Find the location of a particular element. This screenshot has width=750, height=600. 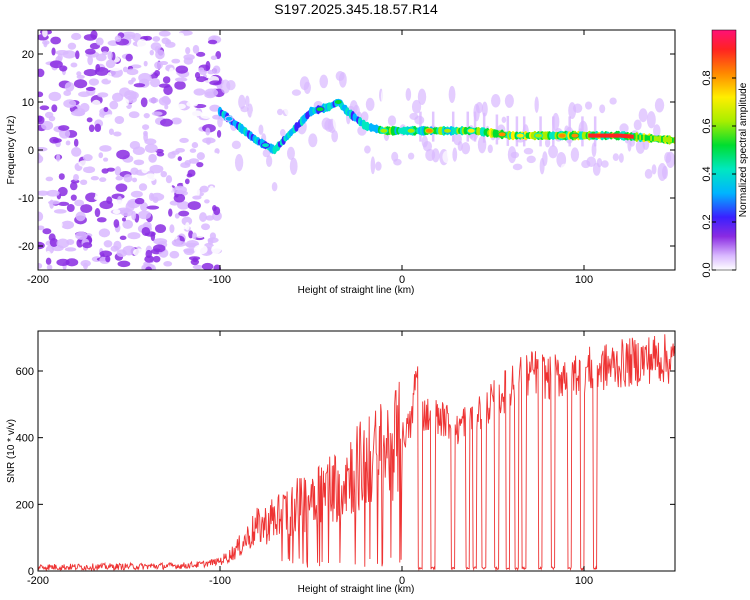

colorbar-tick-label: 0.4 is located at coordinates (707, 173).